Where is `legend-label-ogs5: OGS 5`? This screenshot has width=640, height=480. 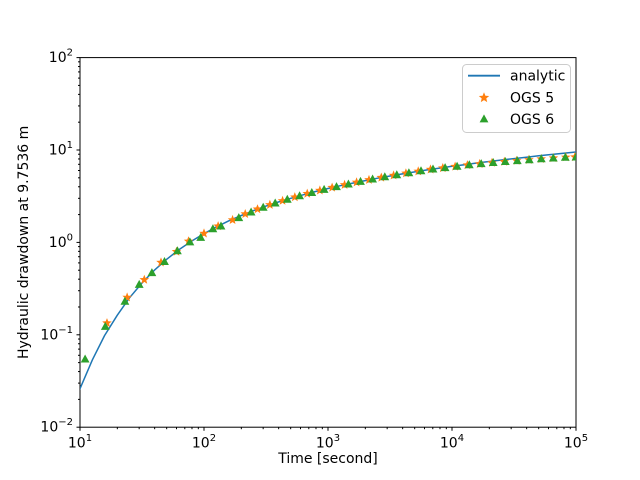 legend-label-ogs5: OGS 5 is located at coordinates (532, 99).